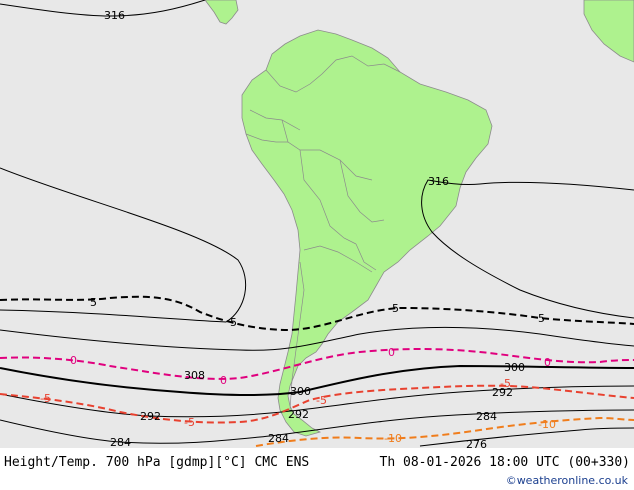  I want to click on height-label: 308, so click(194, 375).